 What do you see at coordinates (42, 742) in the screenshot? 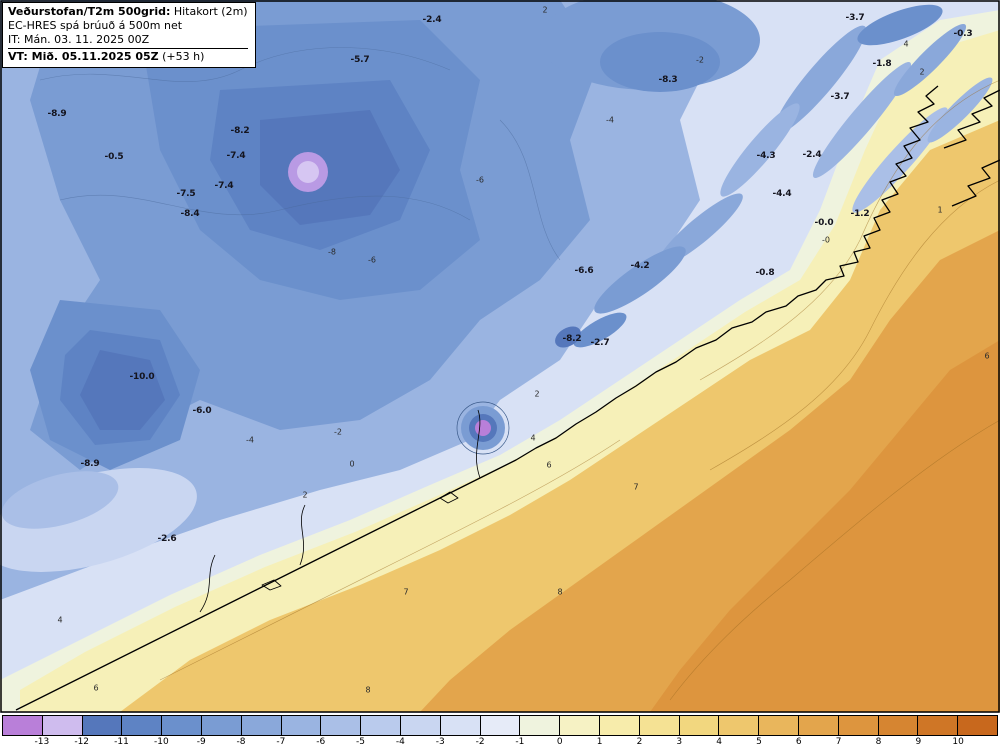
I see `colorbar-tick-label: -13` at bounding box center [42, 742].